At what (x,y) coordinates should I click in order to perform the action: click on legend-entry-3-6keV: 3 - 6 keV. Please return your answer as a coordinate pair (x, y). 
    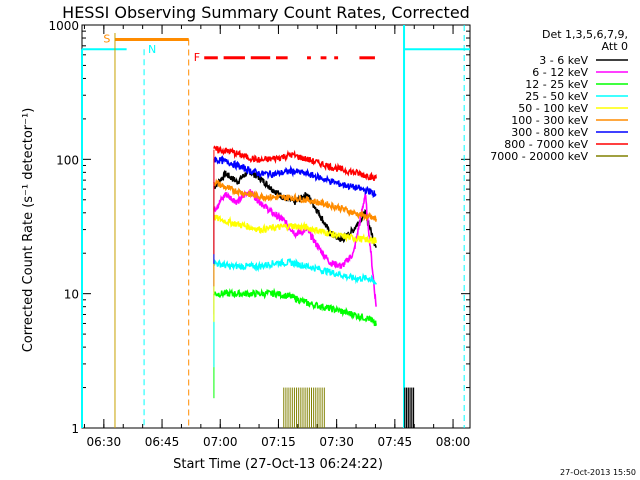
    Looking at the image, I should click on (563, 60).